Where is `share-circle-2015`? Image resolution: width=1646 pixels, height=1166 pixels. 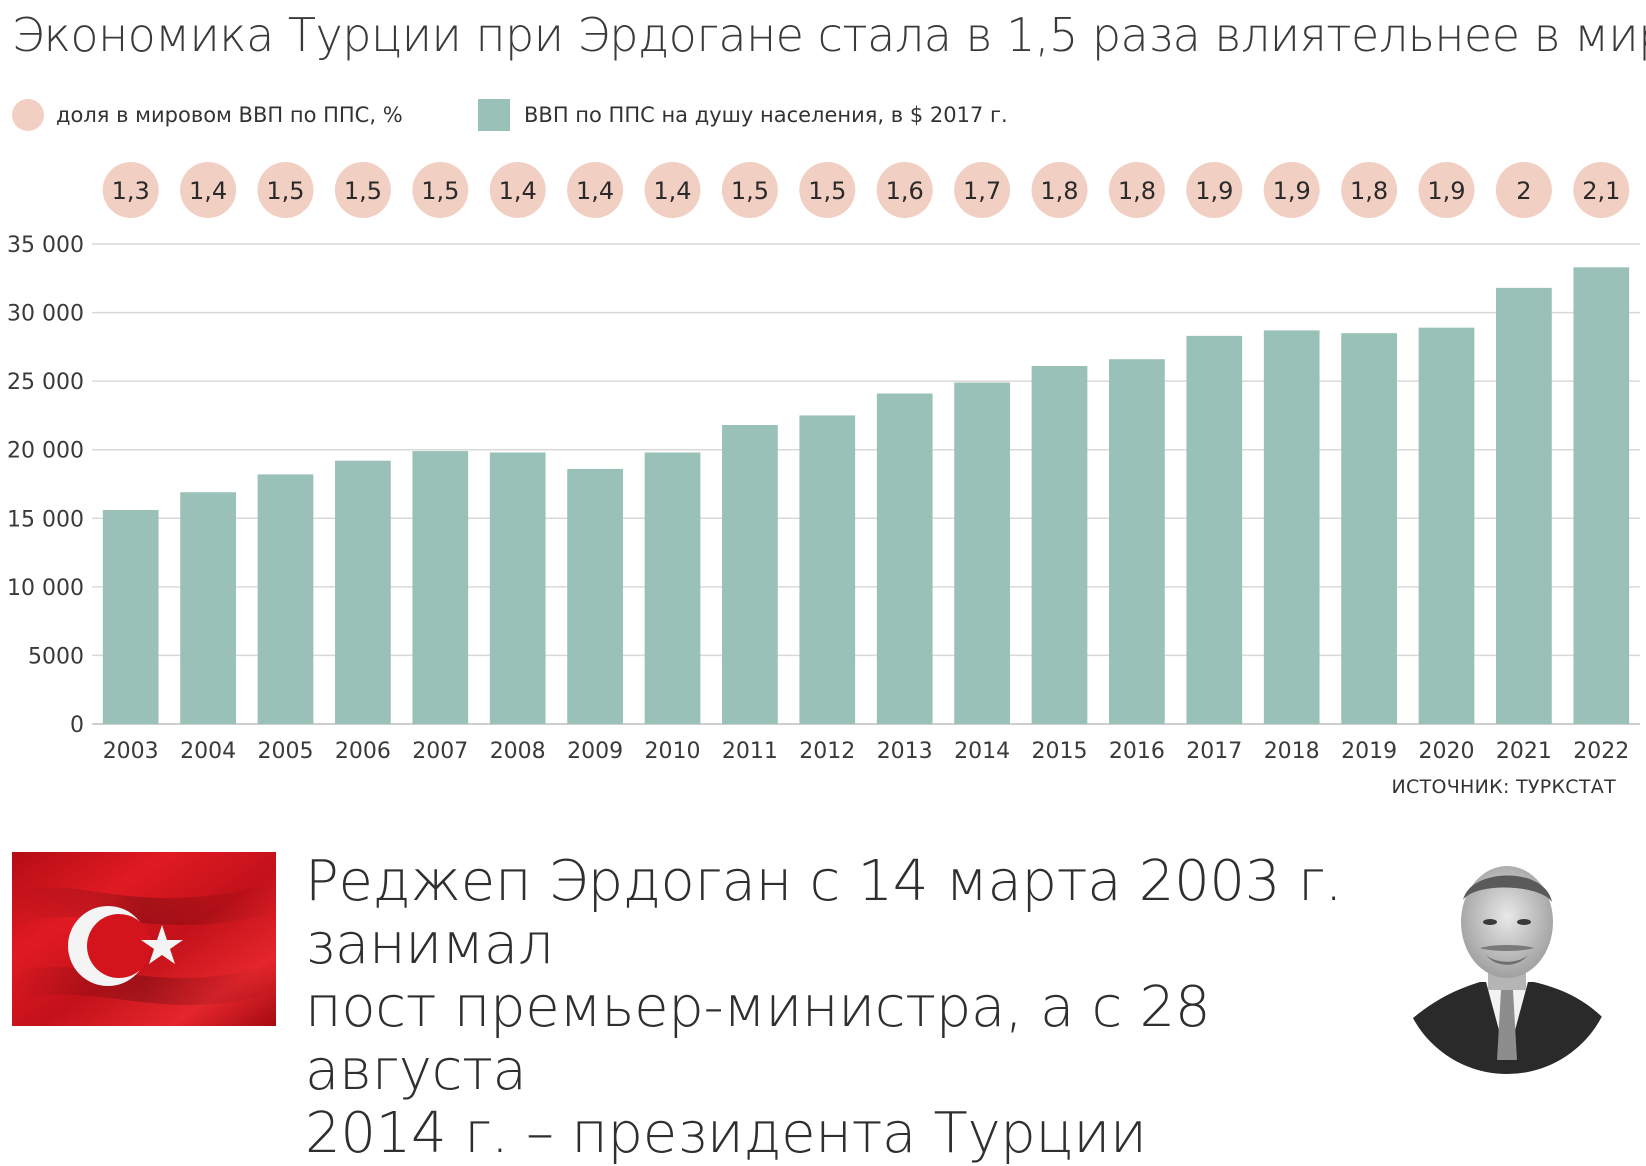
share-circle-2015 is located at coordinates (1059, 190).